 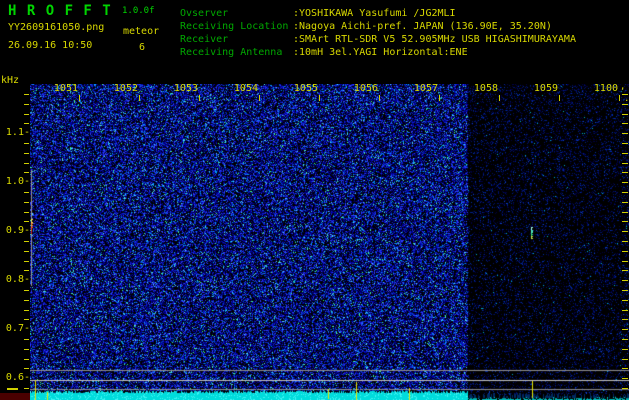 I want to click on freq-tick-label: 0.8-, so click(x=17, y=279).